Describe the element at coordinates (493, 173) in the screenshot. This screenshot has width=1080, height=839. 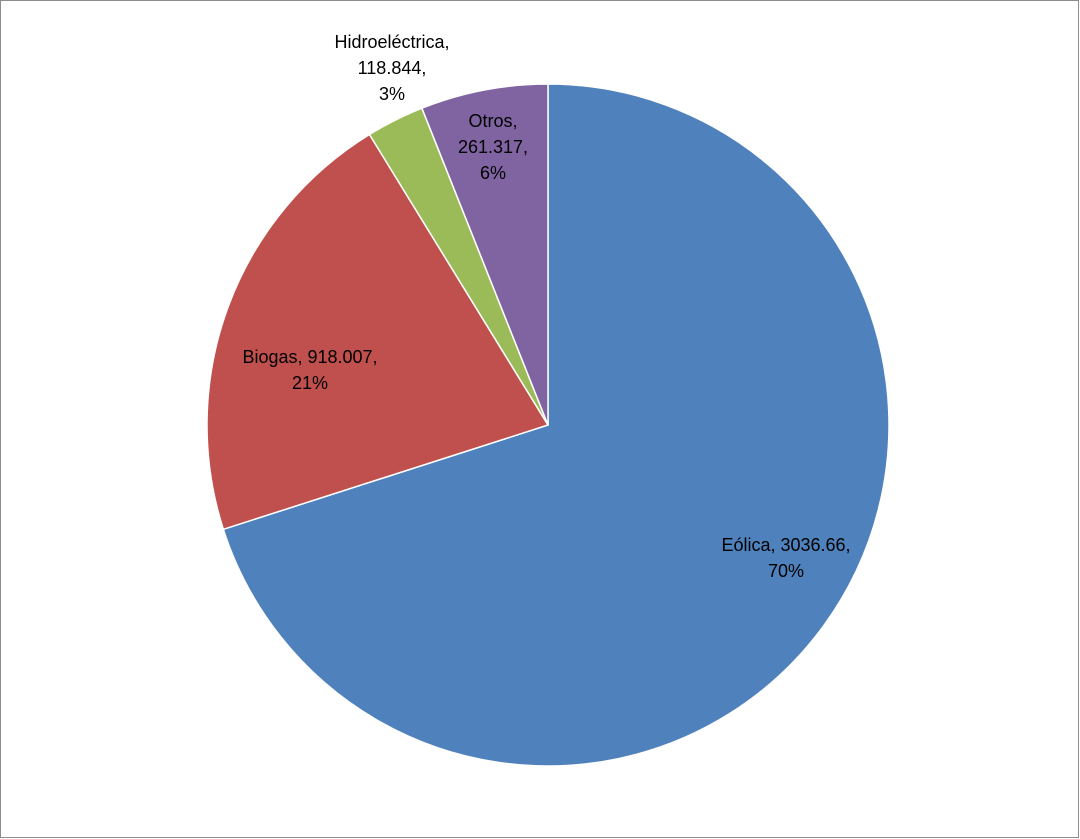
I see `data-label-line: 6%` at that location.